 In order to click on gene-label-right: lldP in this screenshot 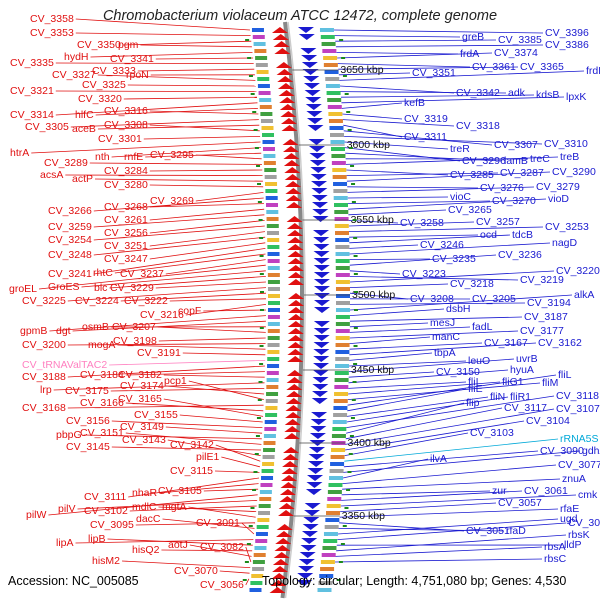, I will do `click(573, 545)`.